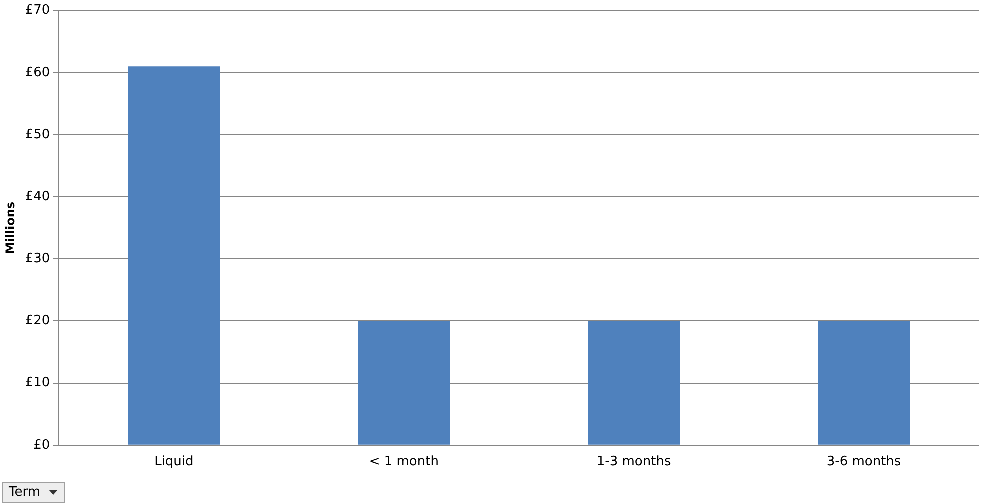 This screenshot has height=503, width=981. What do you see at coordinates (404, 462) in the screenshot?
I see `x-tick-label: < 1 month` at bounding box center [404, 462].